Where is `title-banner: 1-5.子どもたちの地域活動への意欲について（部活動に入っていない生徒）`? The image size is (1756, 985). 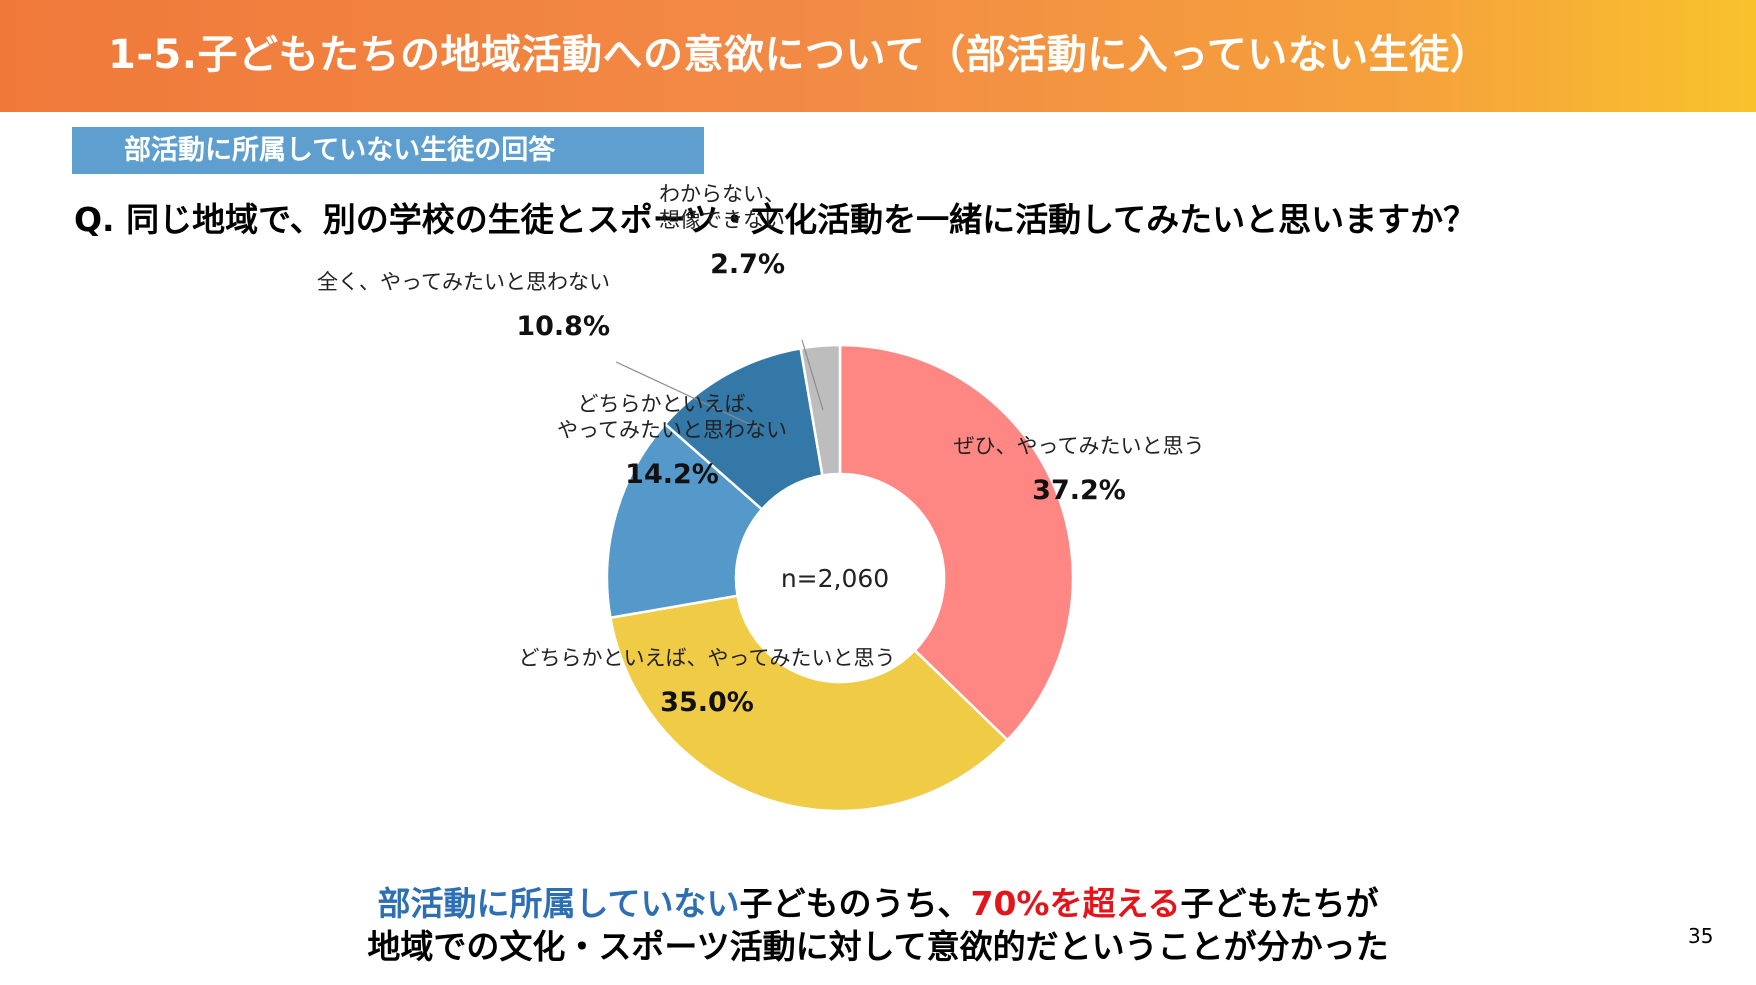
title-banner: 1-5.子どもたちの地域活動への意欲について（部活動に入っていない生徒） is located at coordinates (878, 56).